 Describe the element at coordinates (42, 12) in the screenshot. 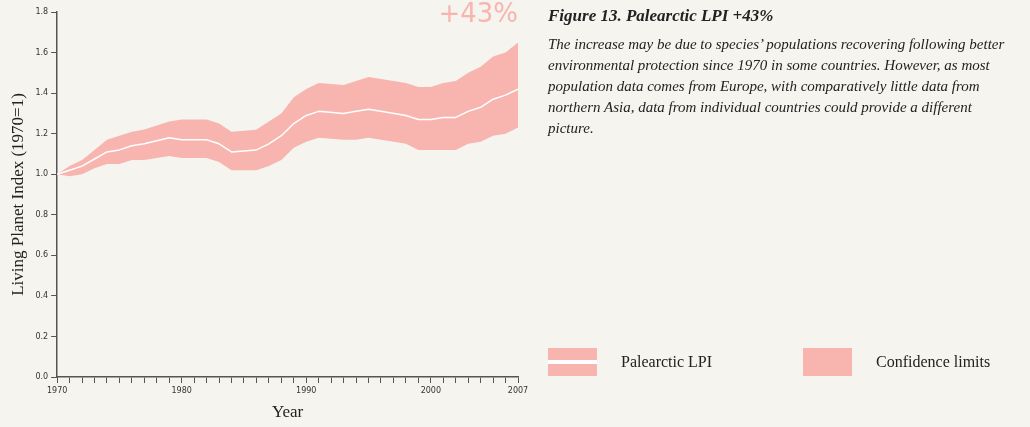

I see `y-tick-label: 1.8` at that location.